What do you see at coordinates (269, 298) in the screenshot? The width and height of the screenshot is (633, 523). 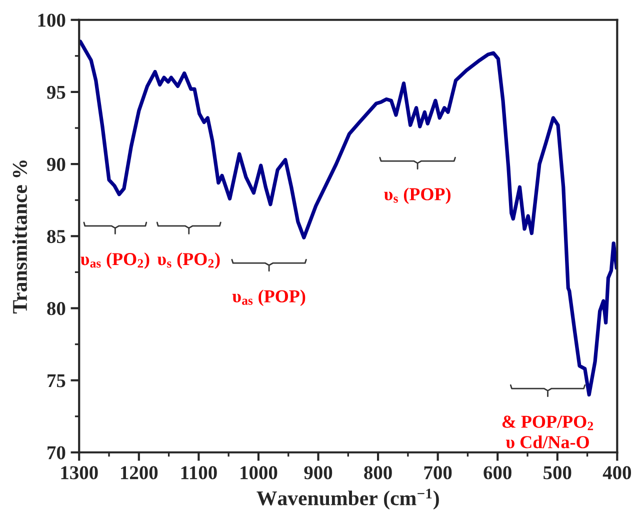 I see `annotation: υ$_{as}$ (POP)` at bounding box center [269, 298].